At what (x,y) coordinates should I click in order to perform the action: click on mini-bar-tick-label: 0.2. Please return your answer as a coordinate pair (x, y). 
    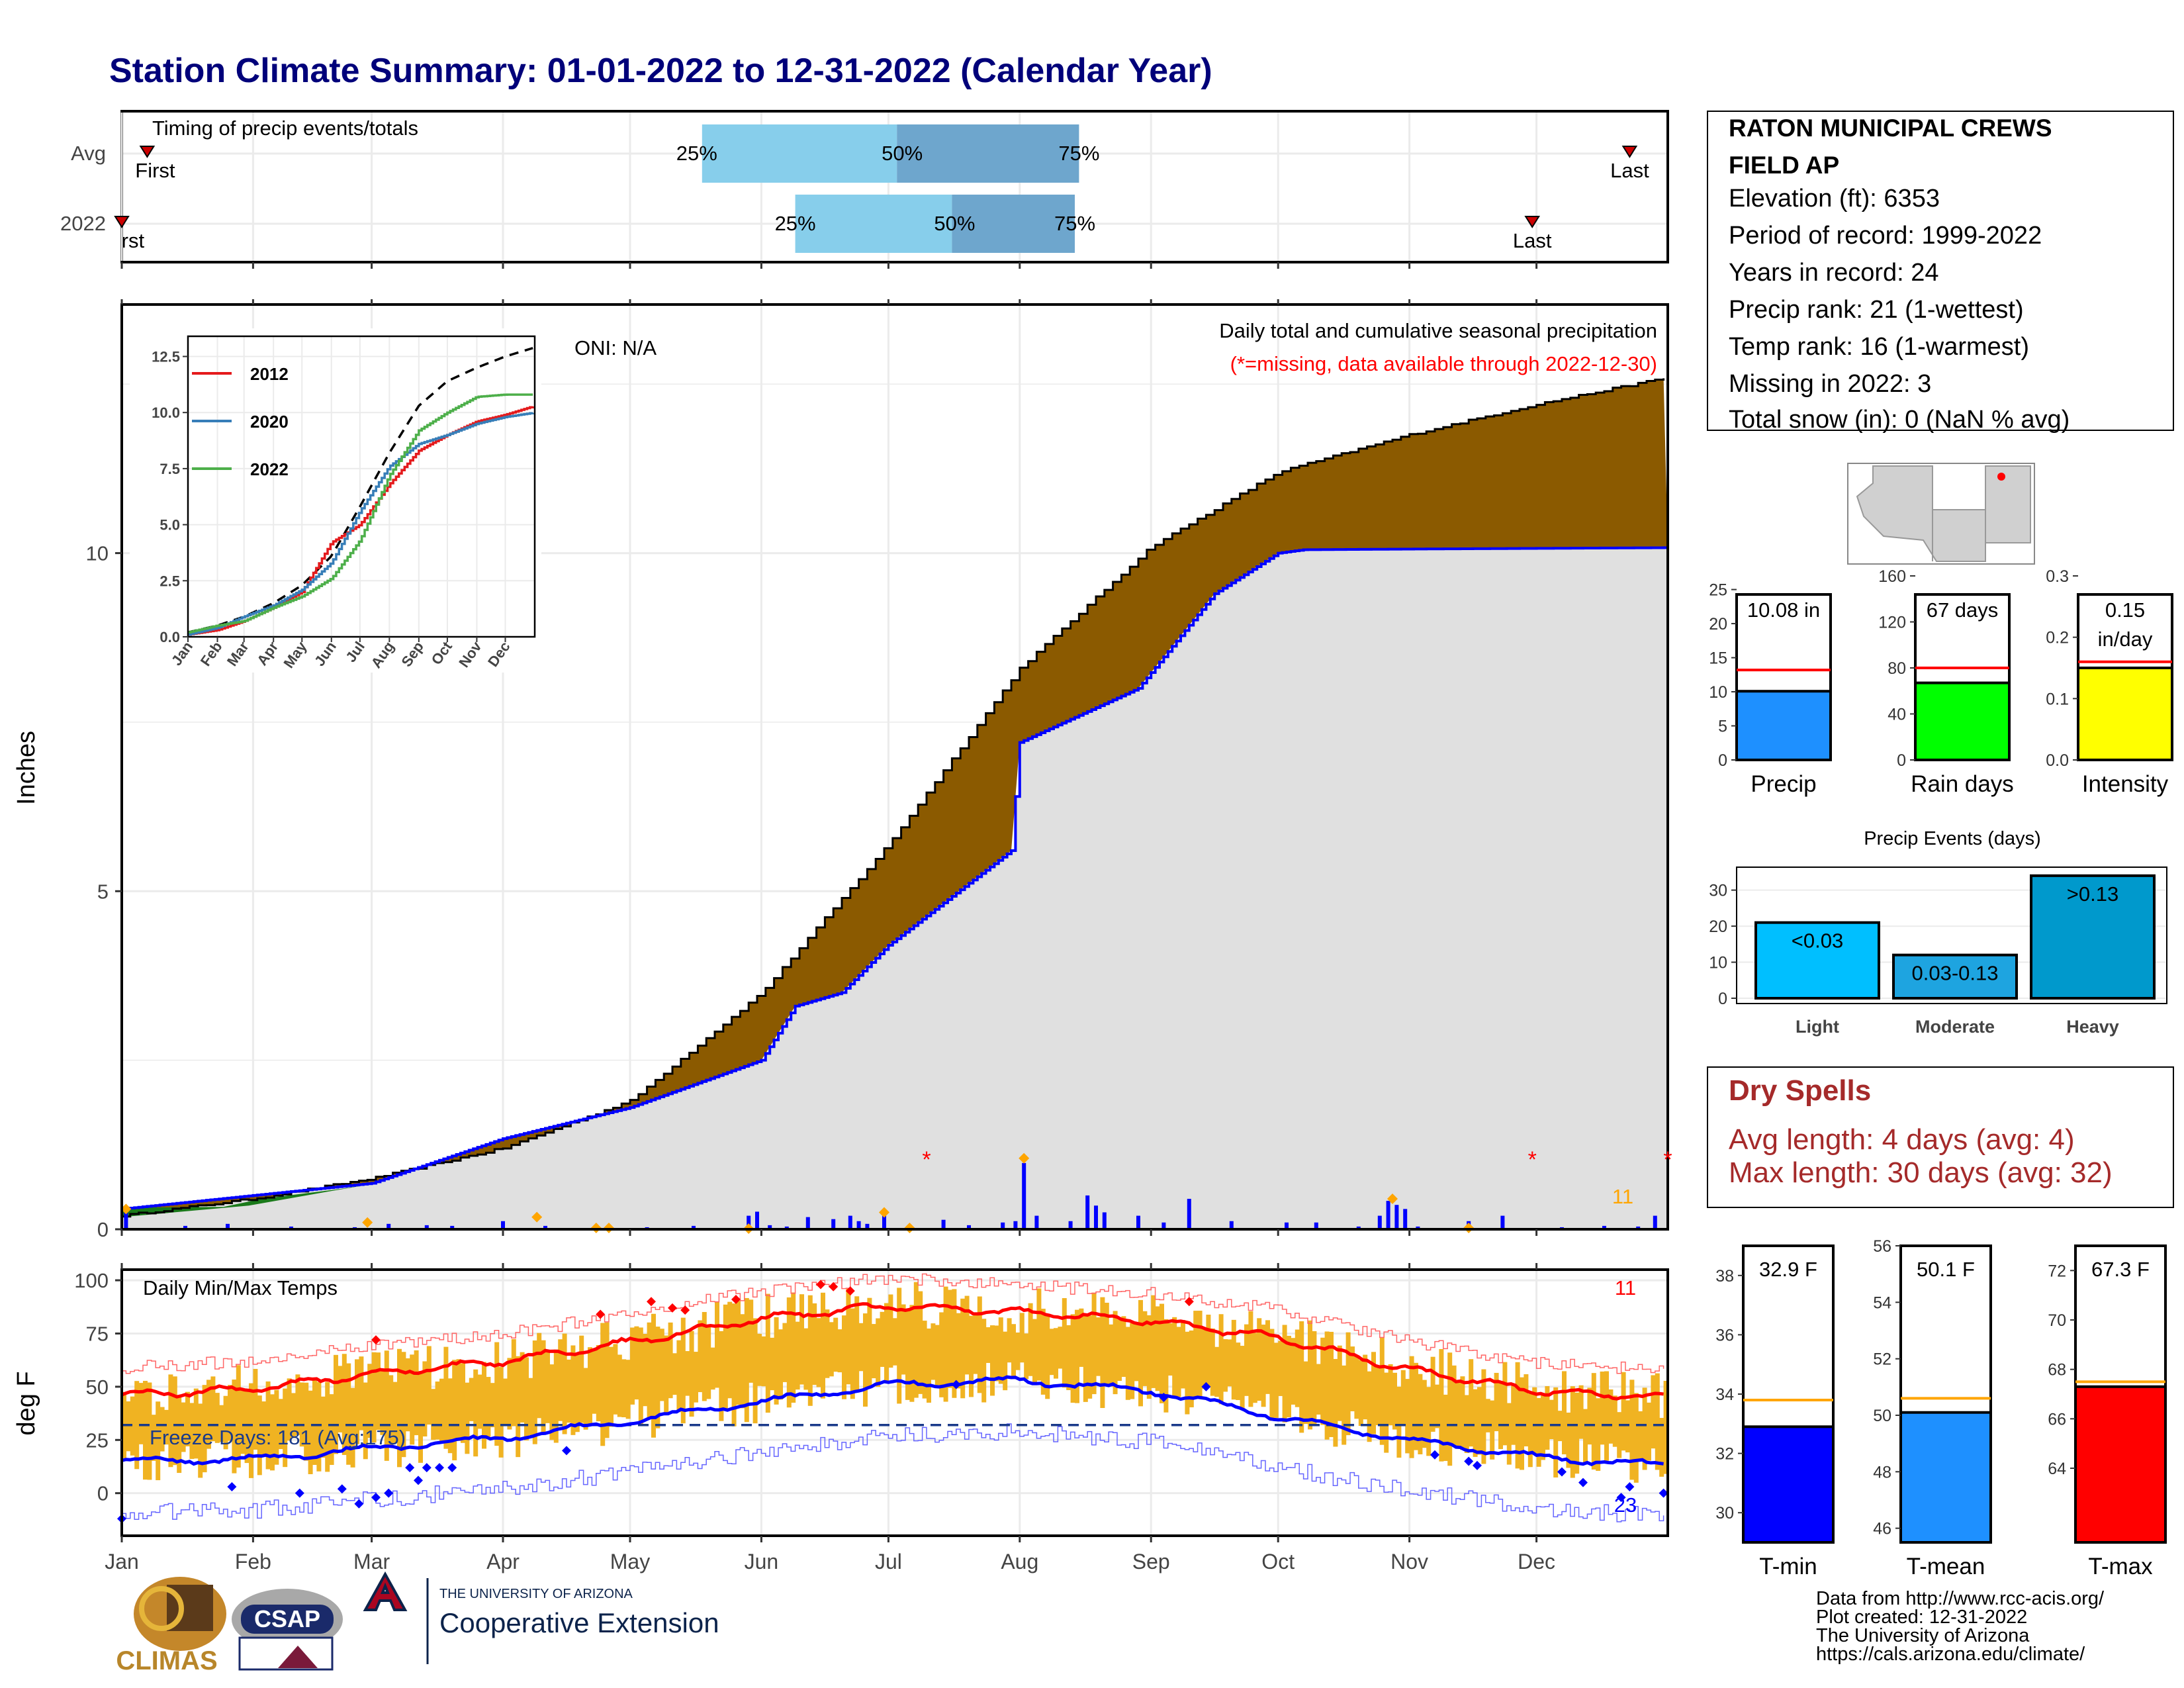
    Looking at the image, I should click on (2057, 638).